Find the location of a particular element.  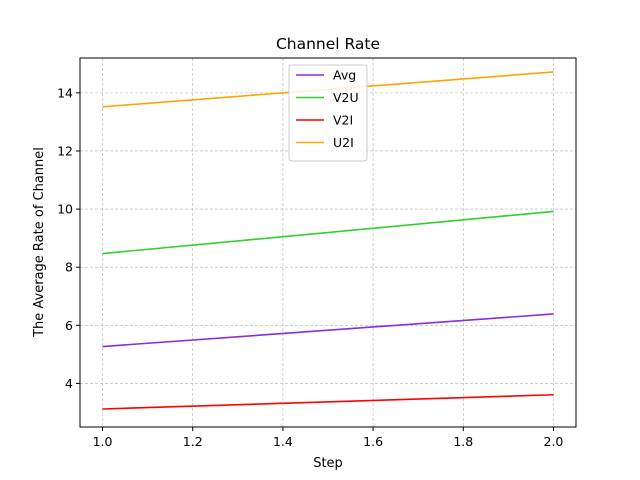

y-axis: 4 6 8 10 12 14 is located at coordinates (68, 238).